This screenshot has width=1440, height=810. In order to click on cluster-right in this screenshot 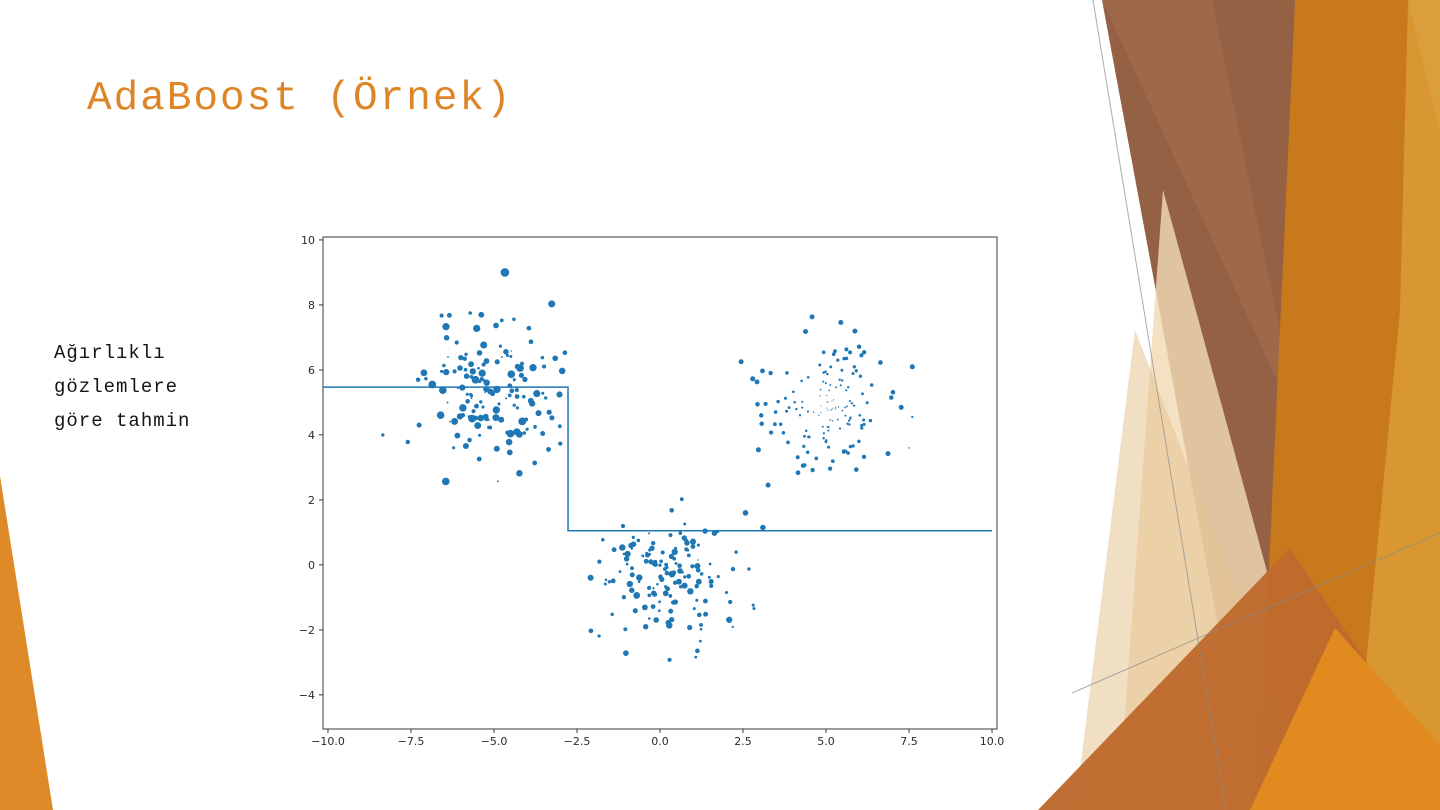, I will do `click(826, 401)`.